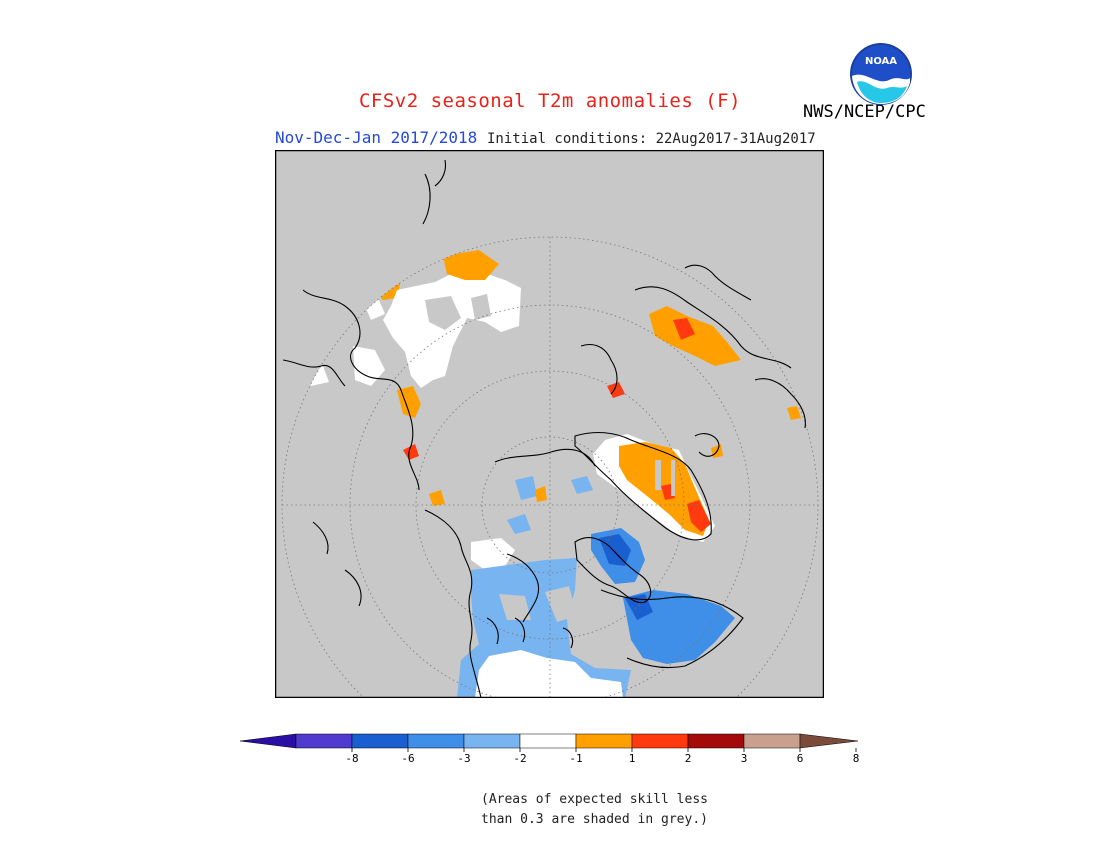  What do you see at coordinates (684, 329) in the screenshot?
I see `anomaly-scandinavia-hot` at bounding box center [684, 329].